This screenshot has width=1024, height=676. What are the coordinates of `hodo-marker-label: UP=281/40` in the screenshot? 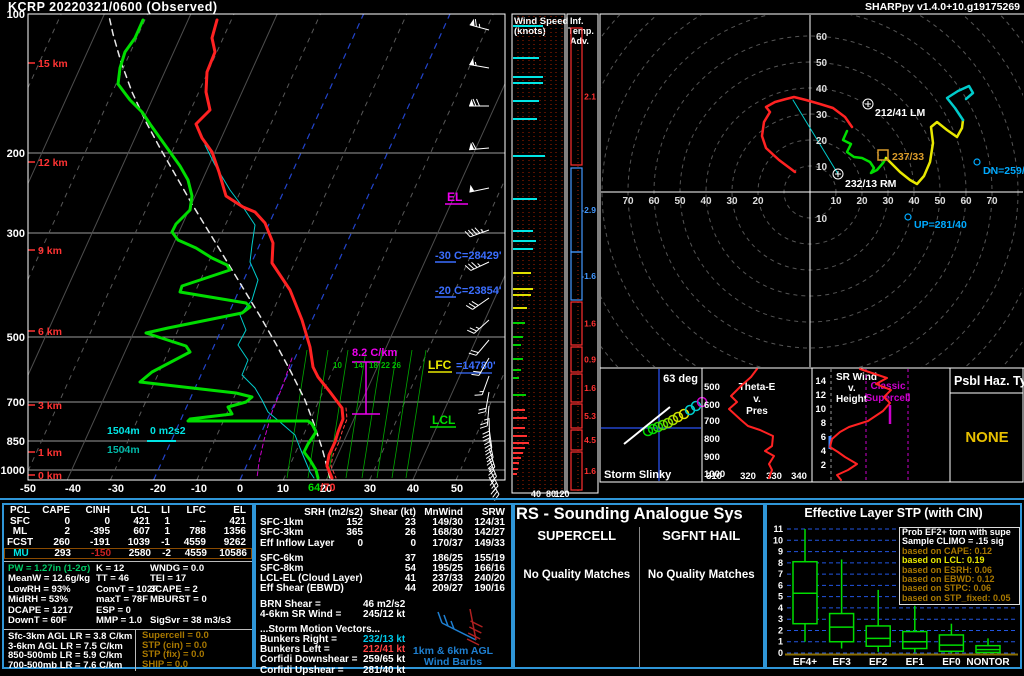 It's located at (940, 225).